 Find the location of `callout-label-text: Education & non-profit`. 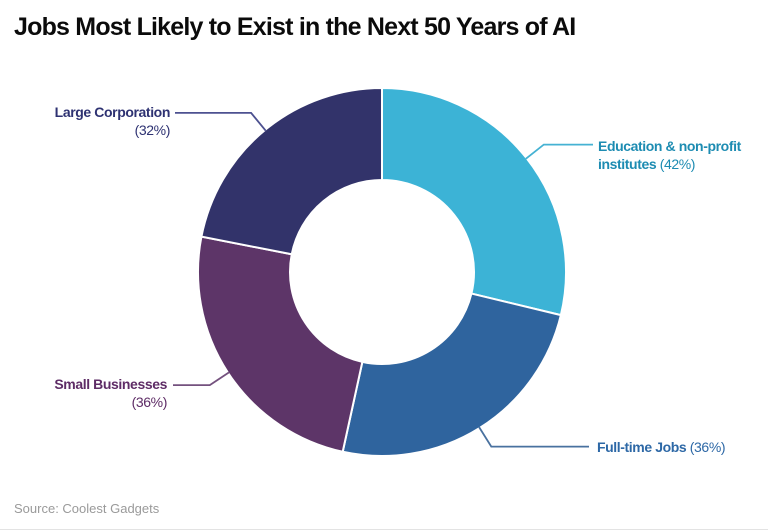

callout-label-text: Education & non-profit is located at coordinates (669, 146).